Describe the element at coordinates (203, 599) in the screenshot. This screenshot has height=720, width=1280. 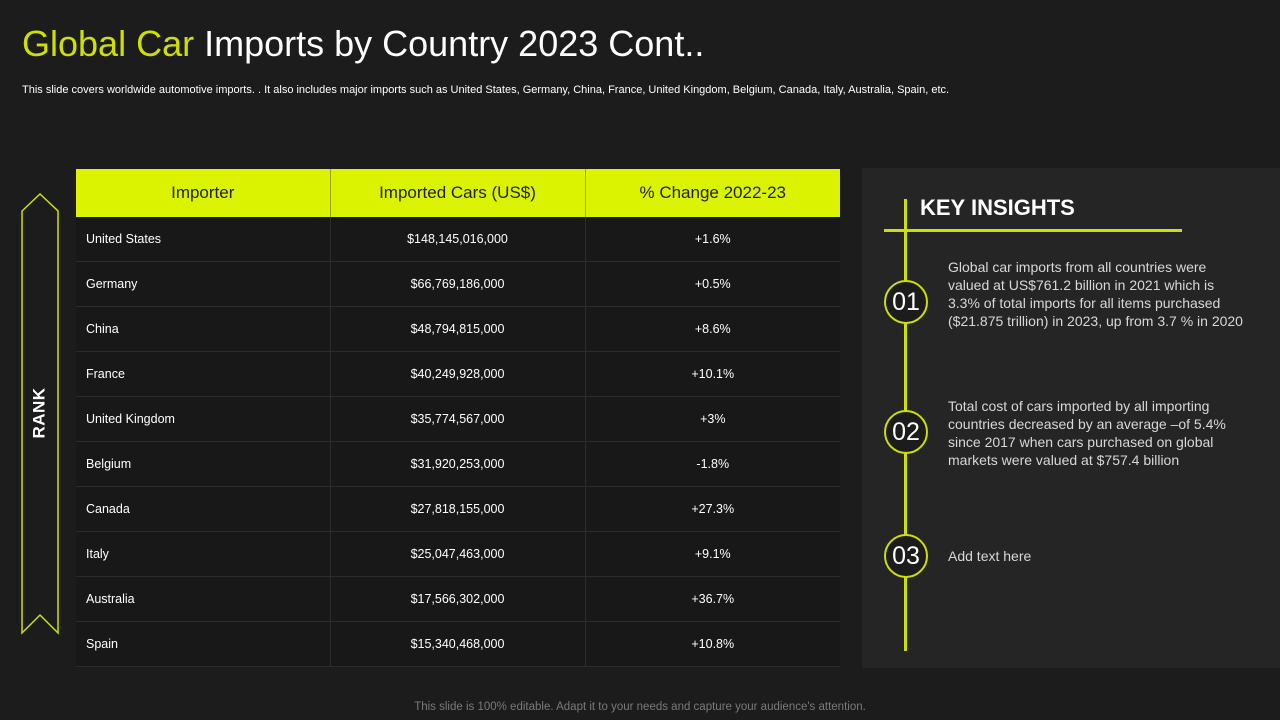
I see `cell-importer: Australia` at that location.